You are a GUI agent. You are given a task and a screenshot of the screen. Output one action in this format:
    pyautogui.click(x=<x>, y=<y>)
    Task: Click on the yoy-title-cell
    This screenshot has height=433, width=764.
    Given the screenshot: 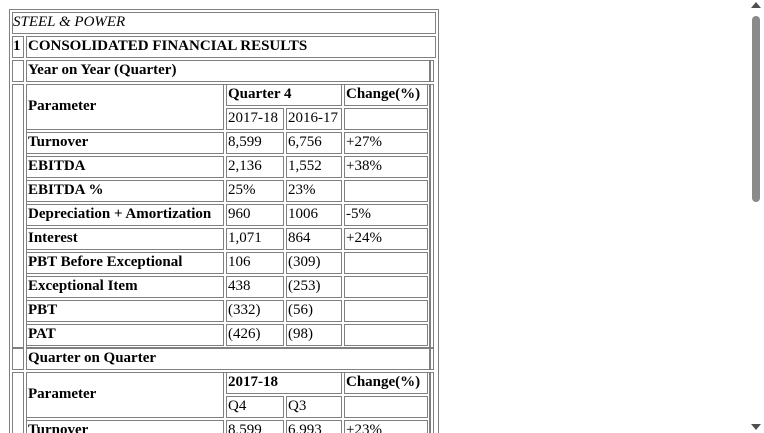 What is the action you would take?
    pyautogui.click(x=228, y=71)
    